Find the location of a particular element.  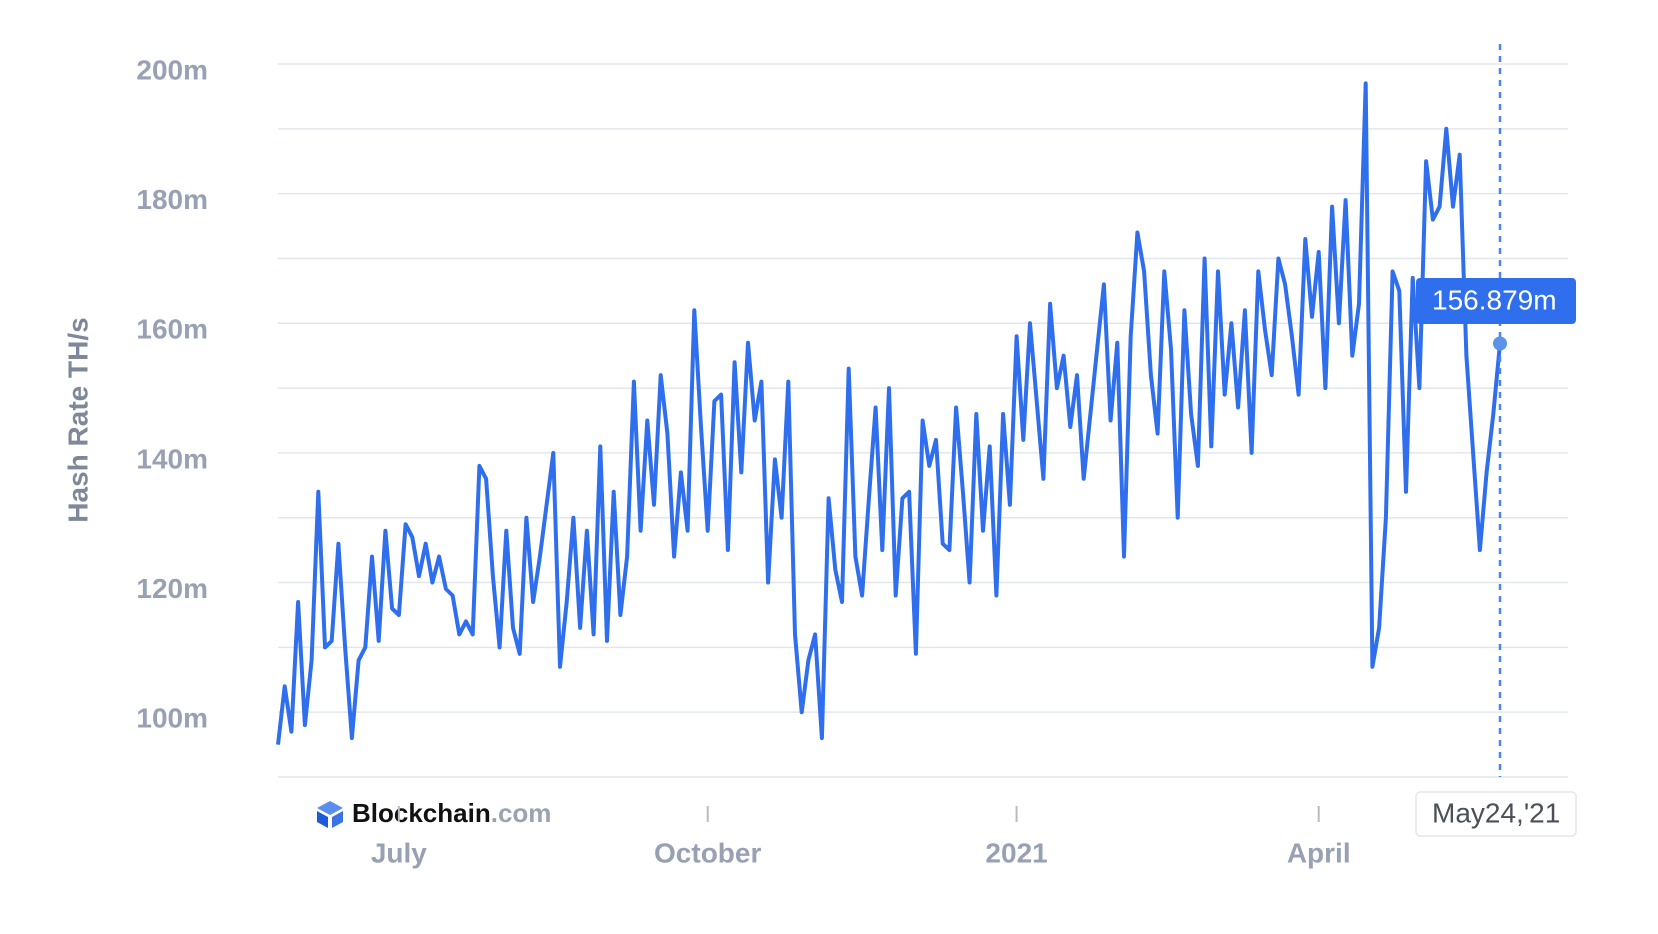

value-tooltip-label: 156.879m is located at coordinates (1494, 299).